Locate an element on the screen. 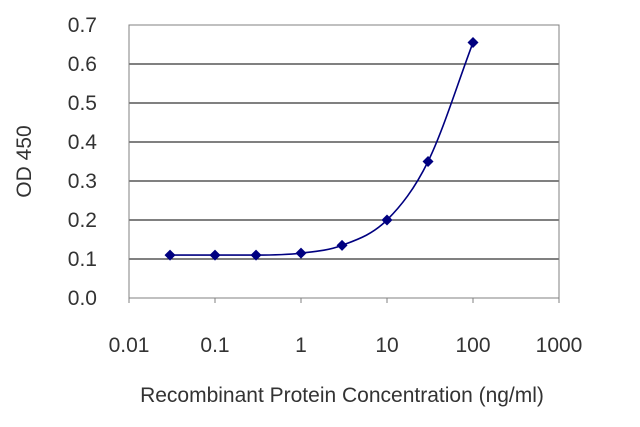 The width and height of the screenshot is (640, 427). x-tick-marks is located at coordinates (344, 300).